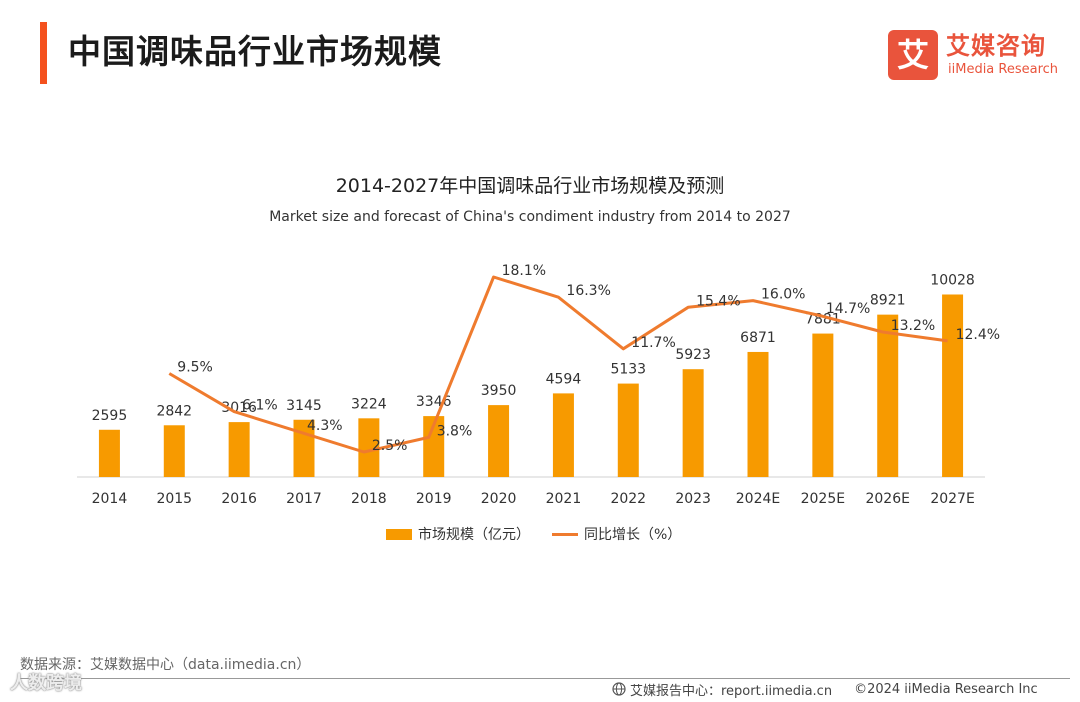  I want to click on x-tick-label: 2024E, so click(758, 499).